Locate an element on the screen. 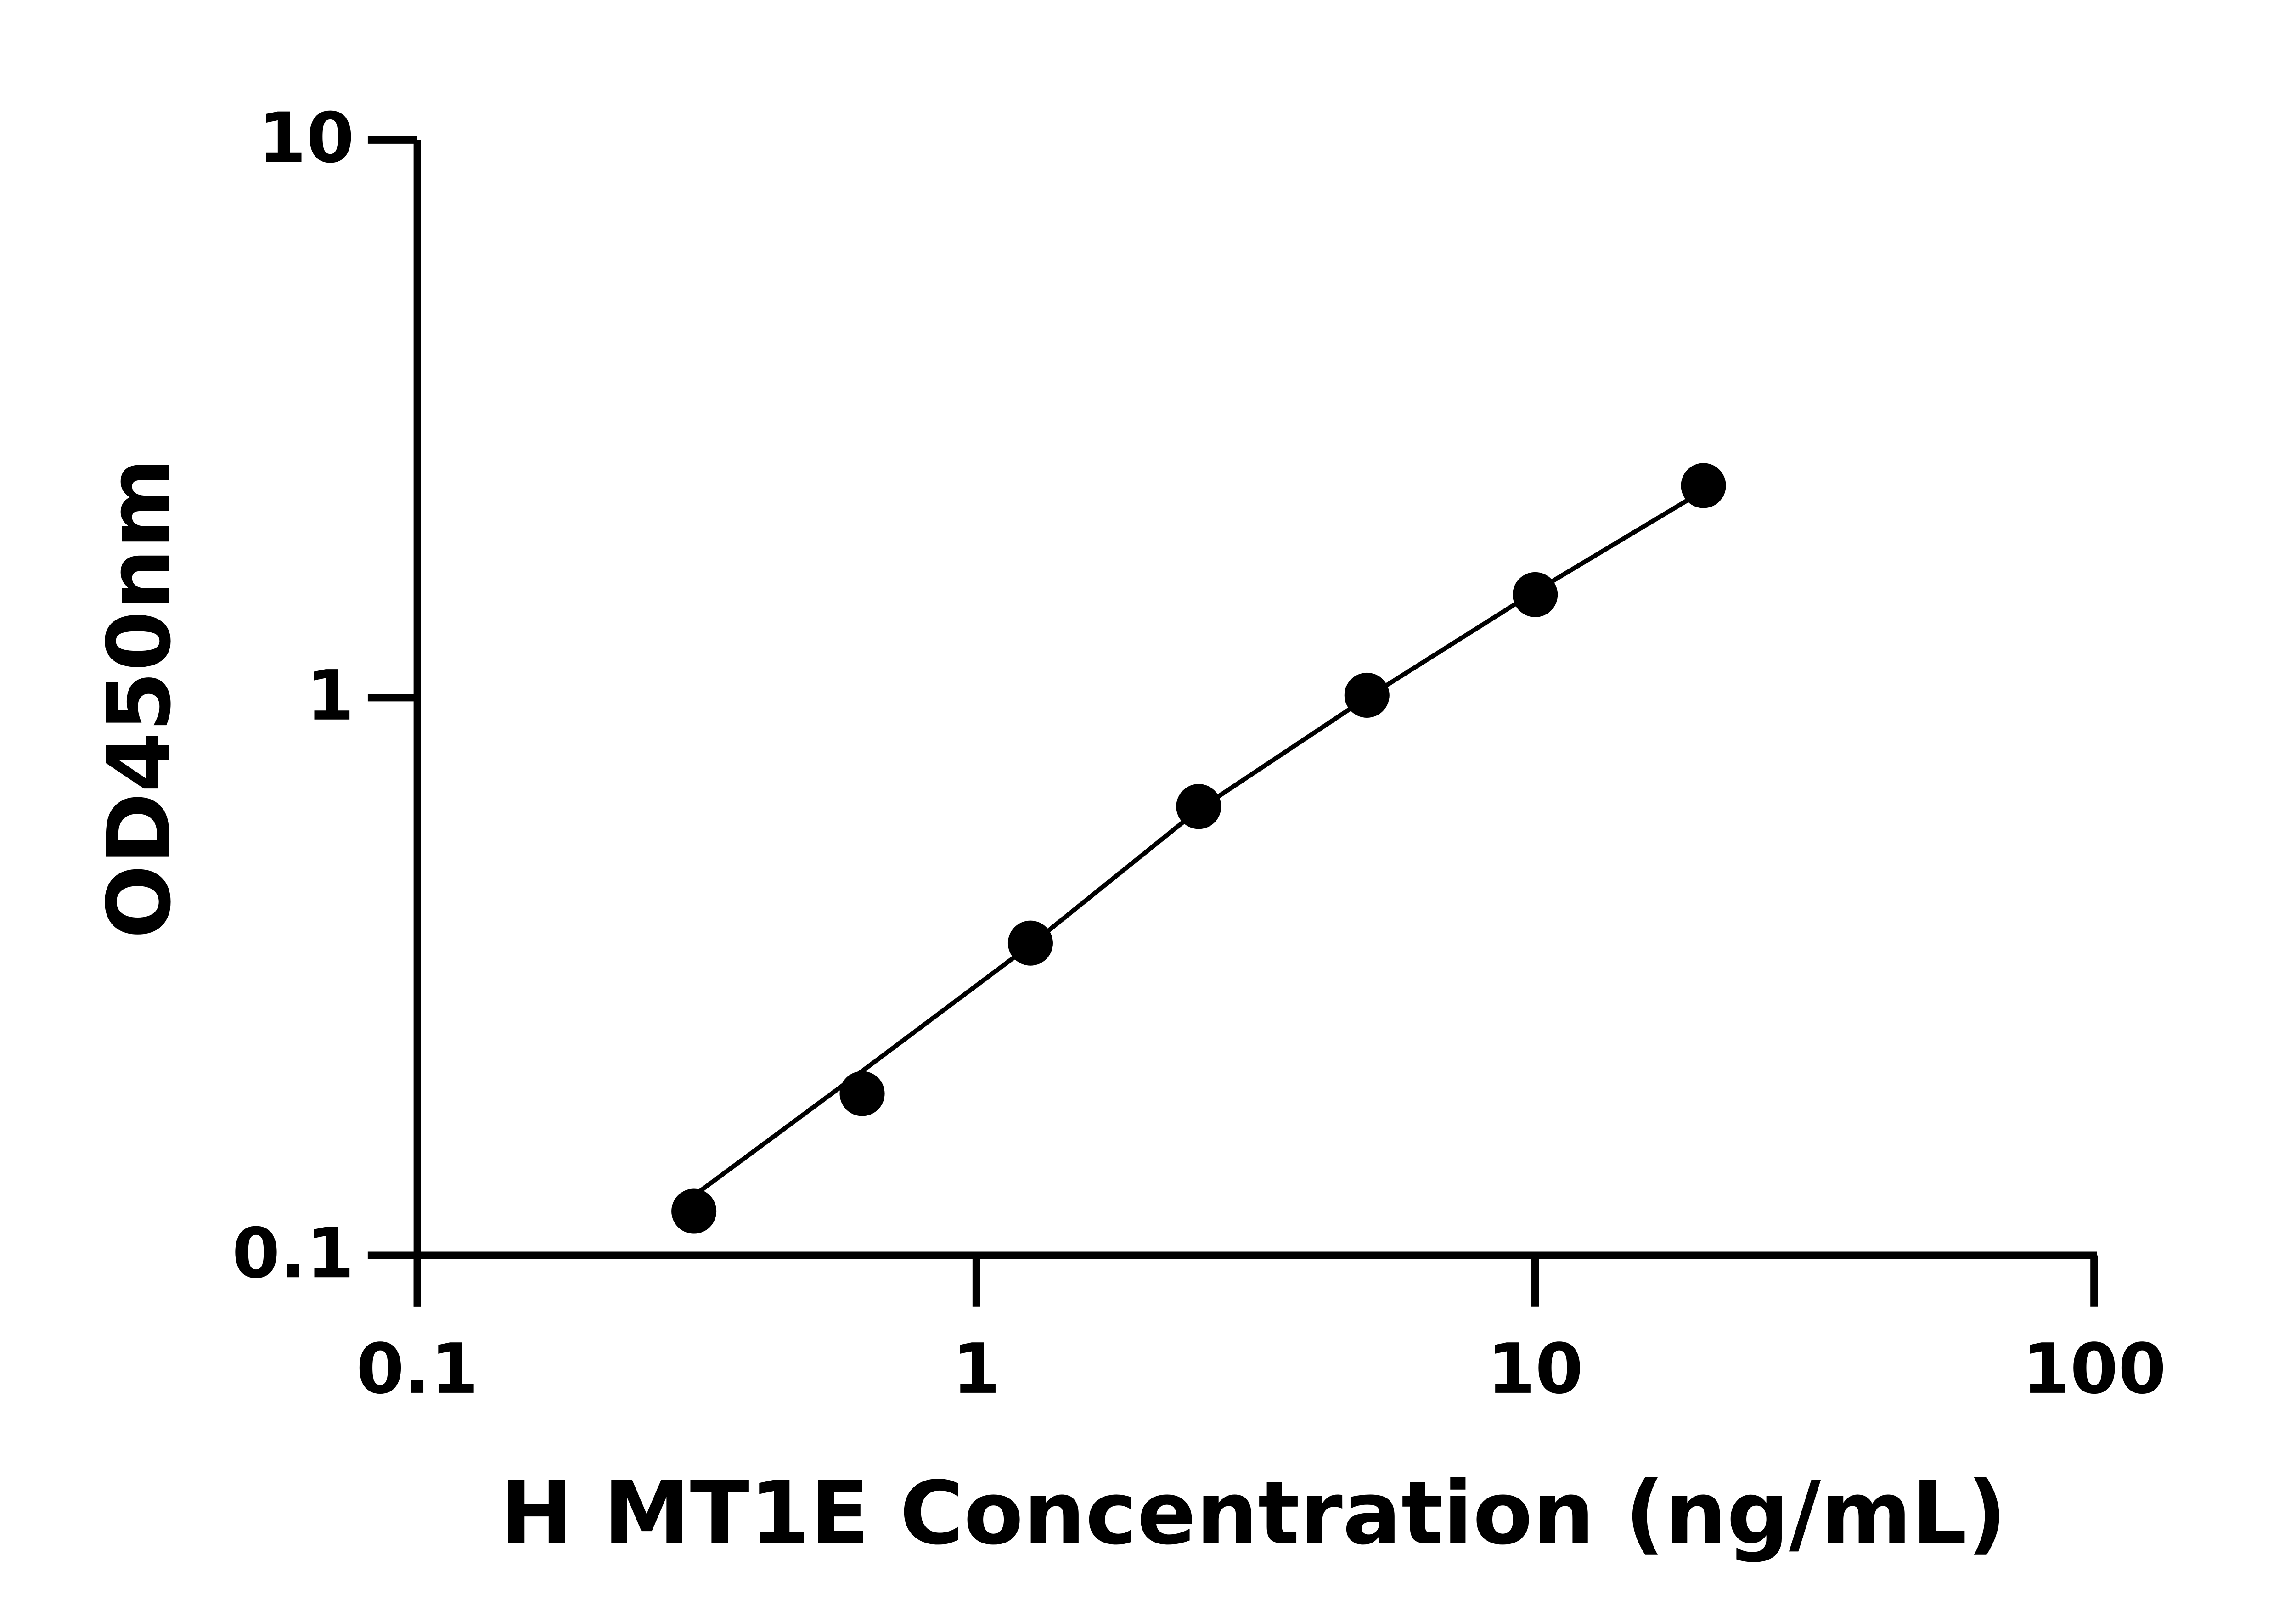  x-axis-title: H MT1E Concentration (ng/mL) is located at coordinates (1253, 1513).